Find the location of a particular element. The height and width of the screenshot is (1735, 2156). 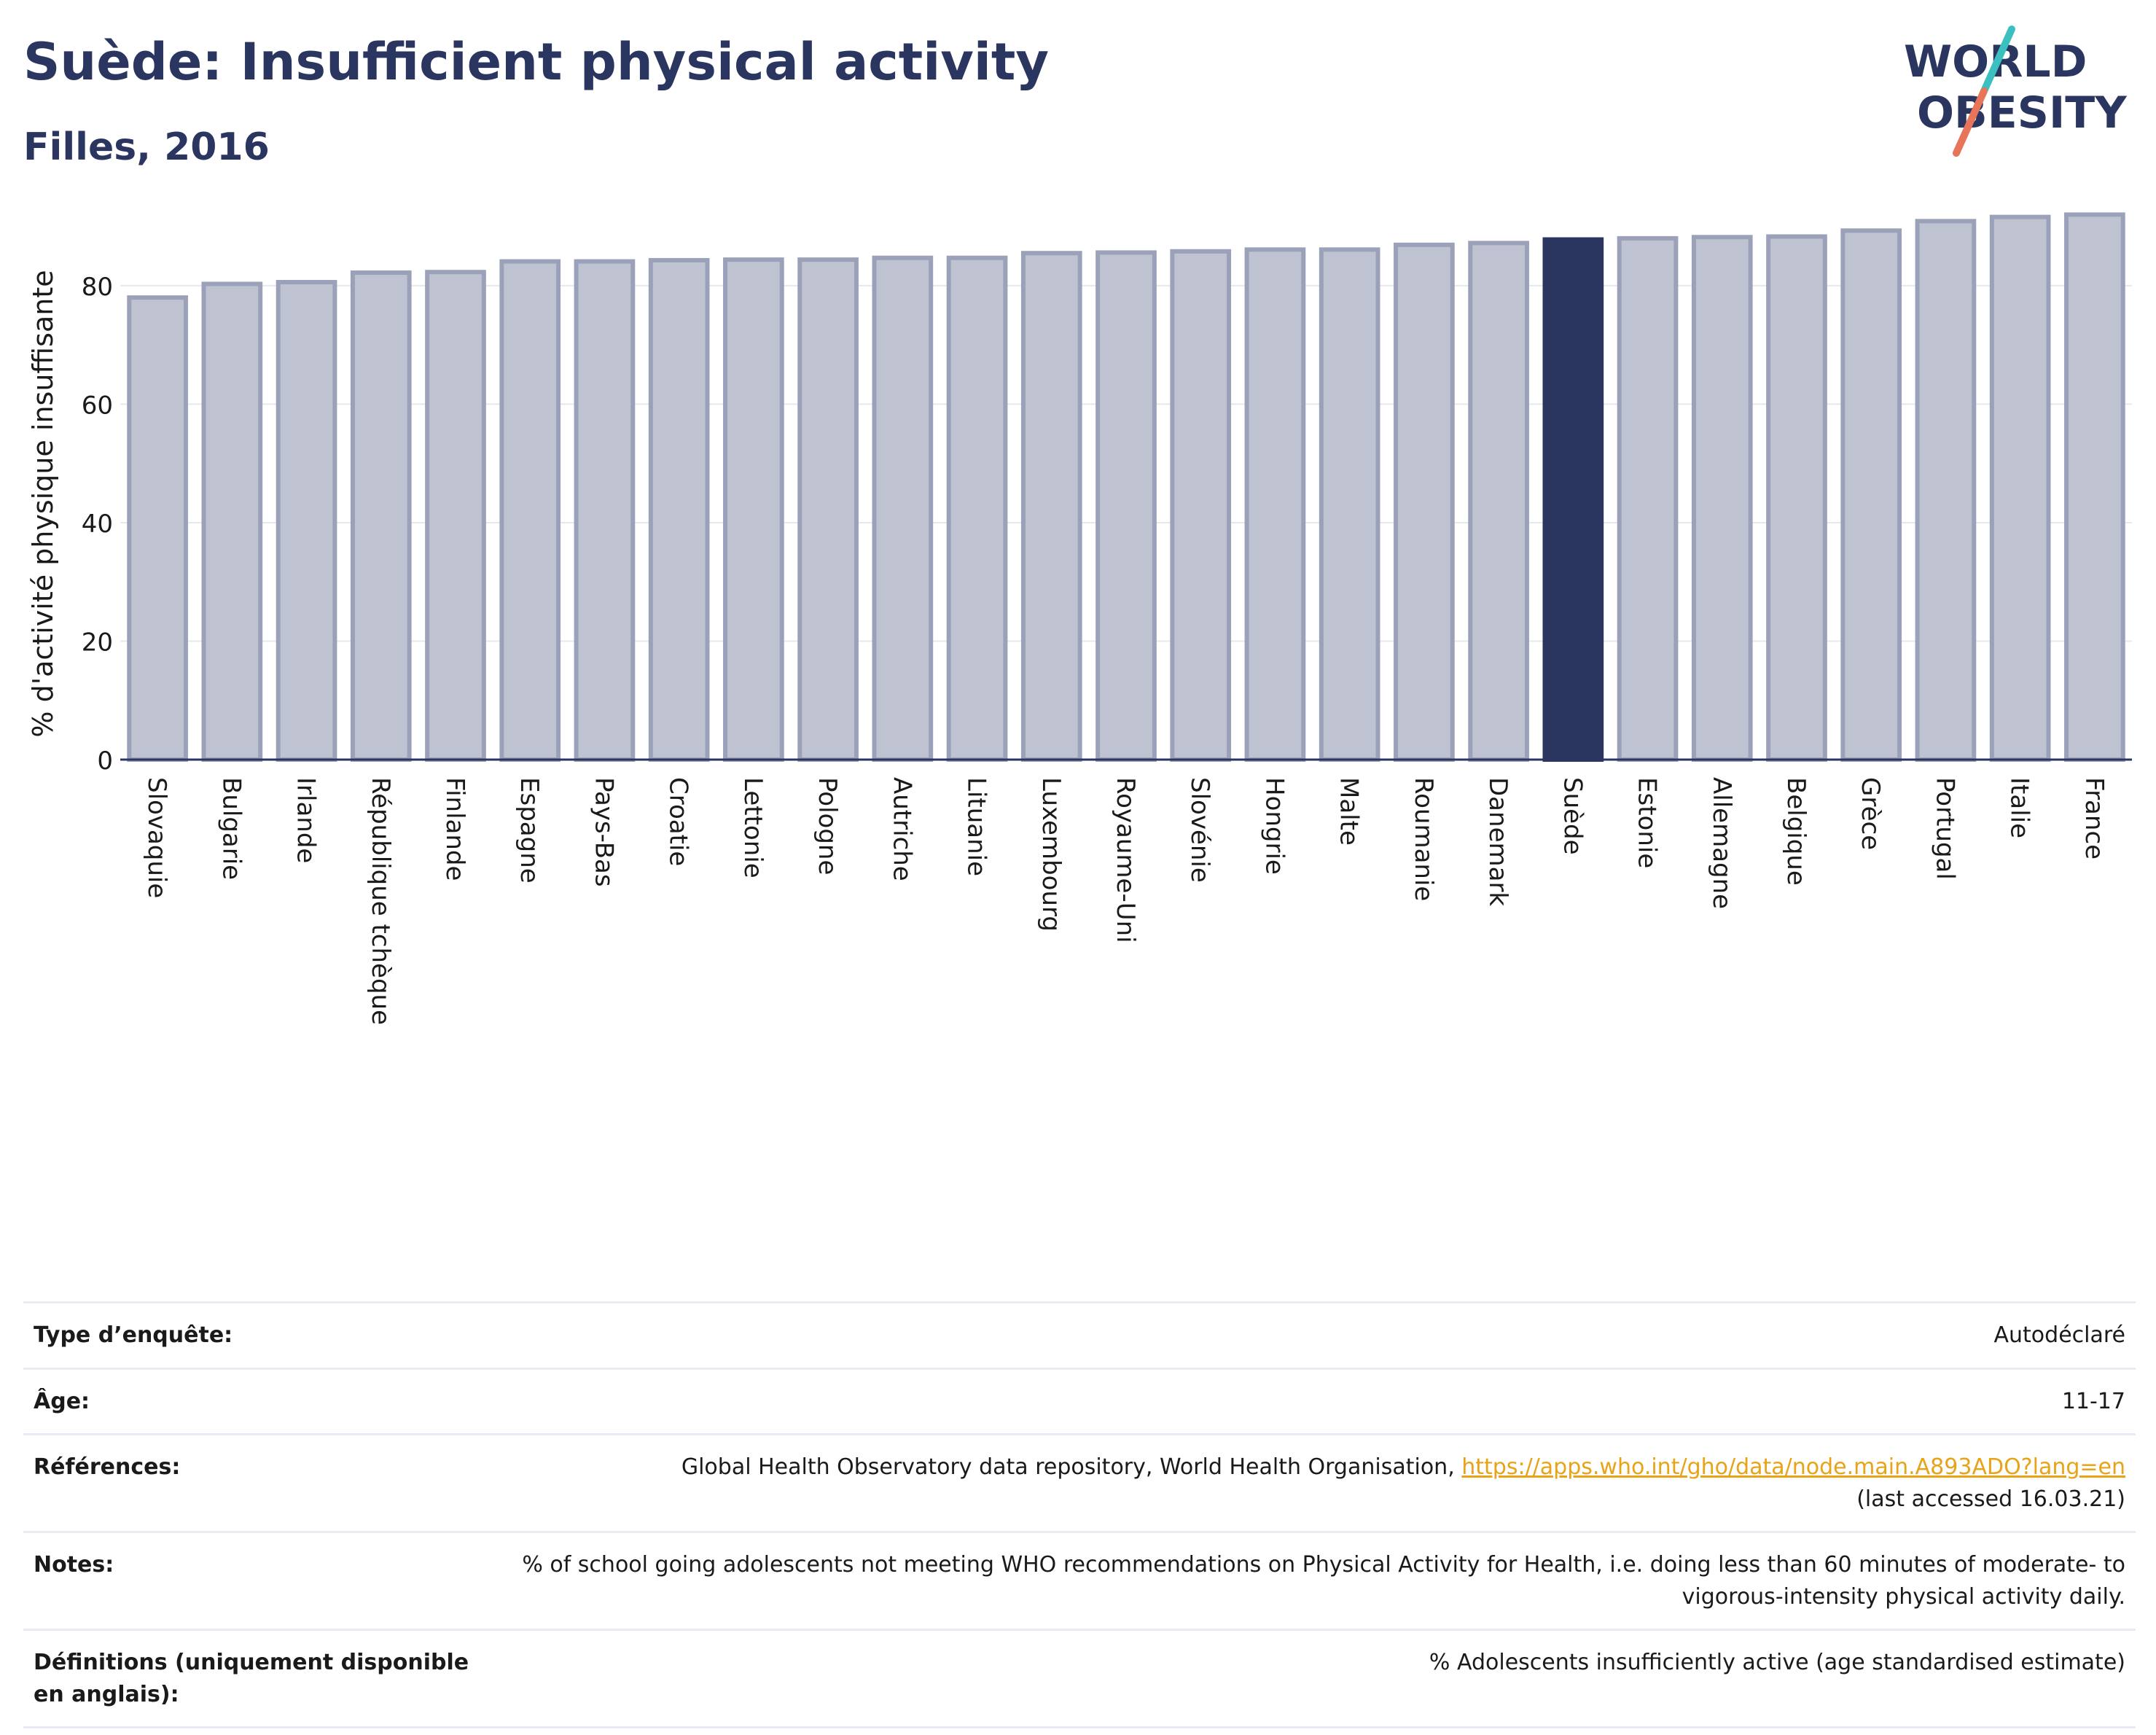

meta-value: 11-17 is located at coordinates (1323, 1401).